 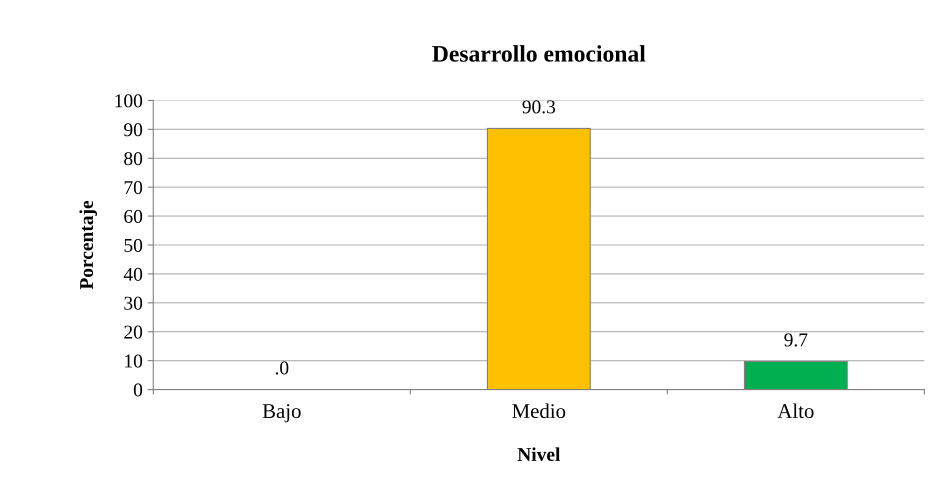 I want to click on y-tick-label: 60, so click(x=133, y=217).